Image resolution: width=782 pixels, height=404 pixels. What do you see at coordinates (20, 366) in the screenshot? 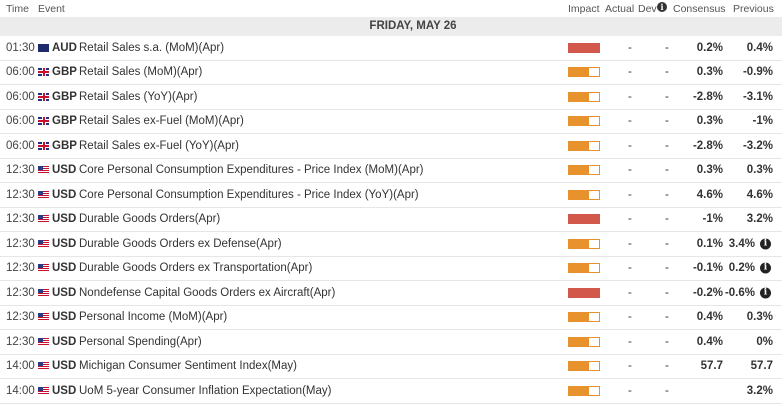
I see `event-time: 14:00` at bounding box center [20, 366].